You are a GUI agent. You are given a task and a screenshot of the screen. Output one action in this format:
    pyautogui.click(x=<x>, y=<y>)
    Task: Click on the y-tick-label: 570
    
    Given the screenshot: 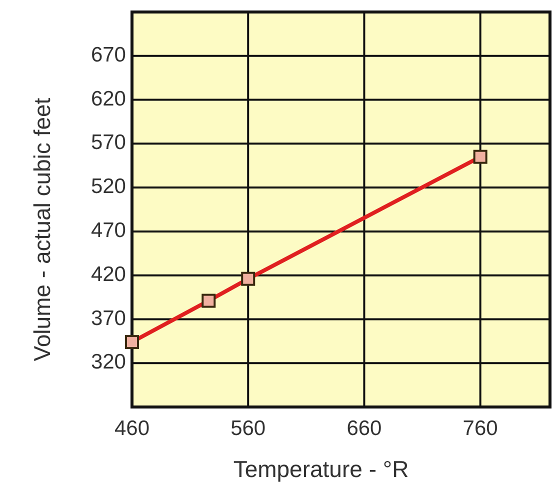 What is the action you would take?
    pyautogui.click(x=108, y=142)
    